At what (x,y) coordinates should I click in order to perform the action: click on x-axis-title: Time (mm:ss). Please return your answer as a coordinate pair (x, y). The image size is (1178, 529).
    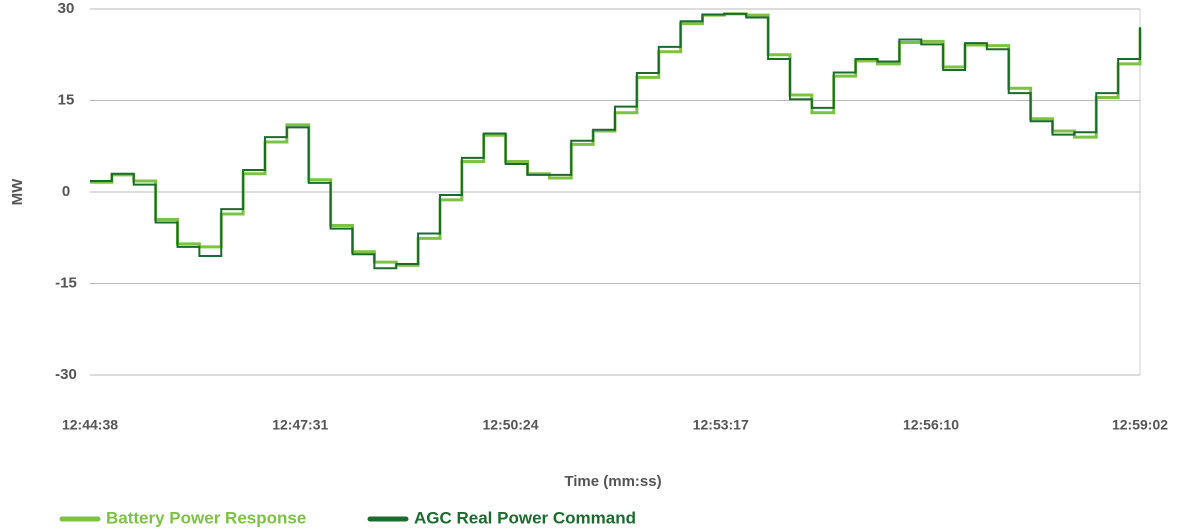
    Looking at the image, I should click on (612, 481).